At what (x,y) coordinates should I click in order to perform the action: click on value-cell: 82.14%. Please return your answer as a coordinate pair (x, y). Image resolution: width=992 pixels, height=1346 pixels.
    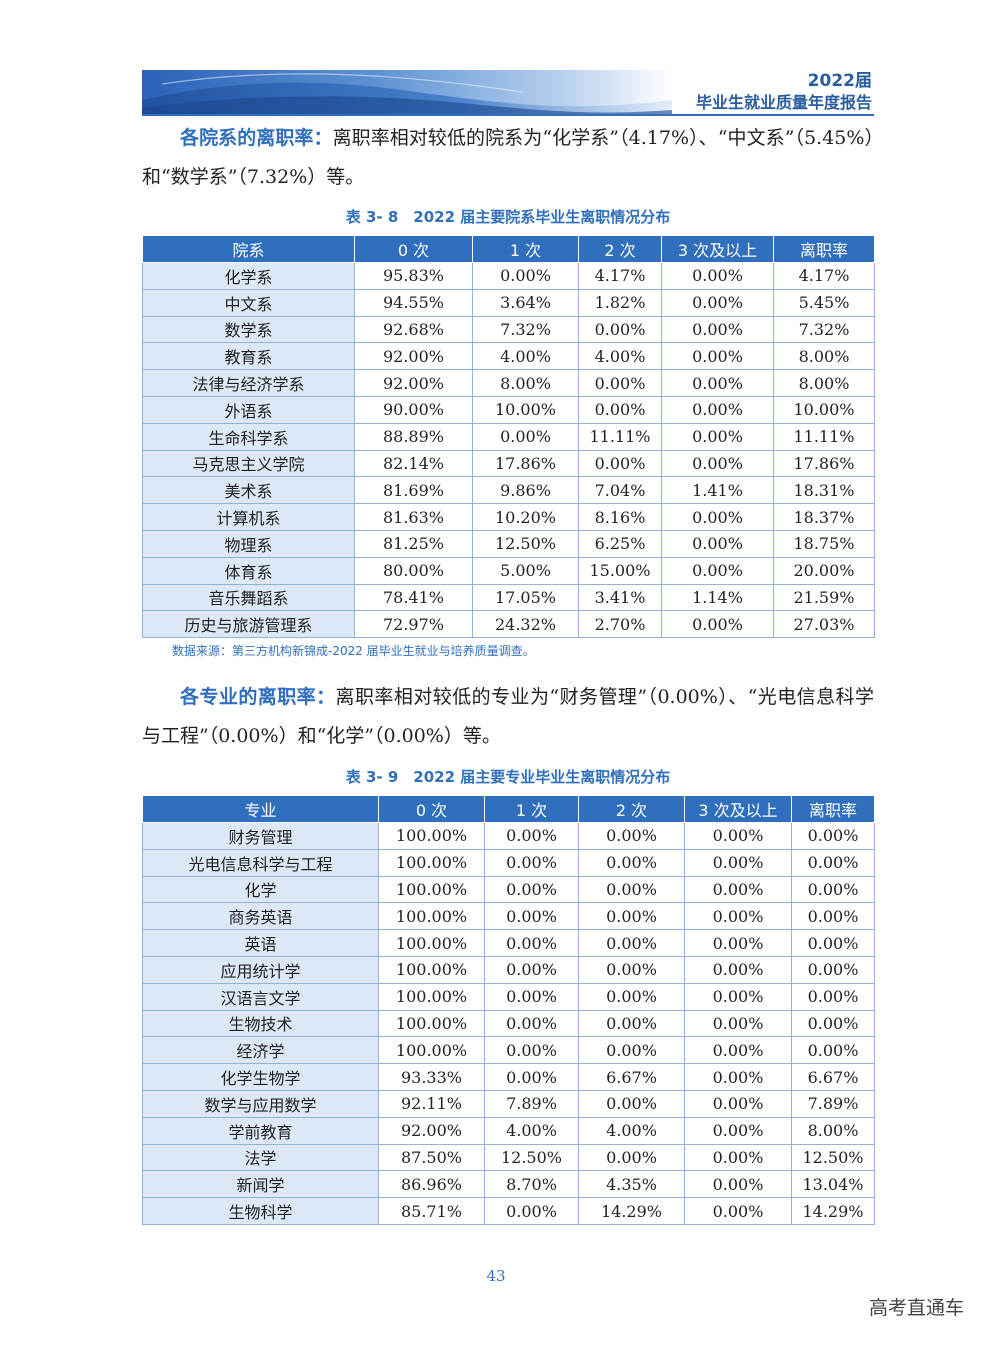
    Looking at the image, I should click on (413, 463).